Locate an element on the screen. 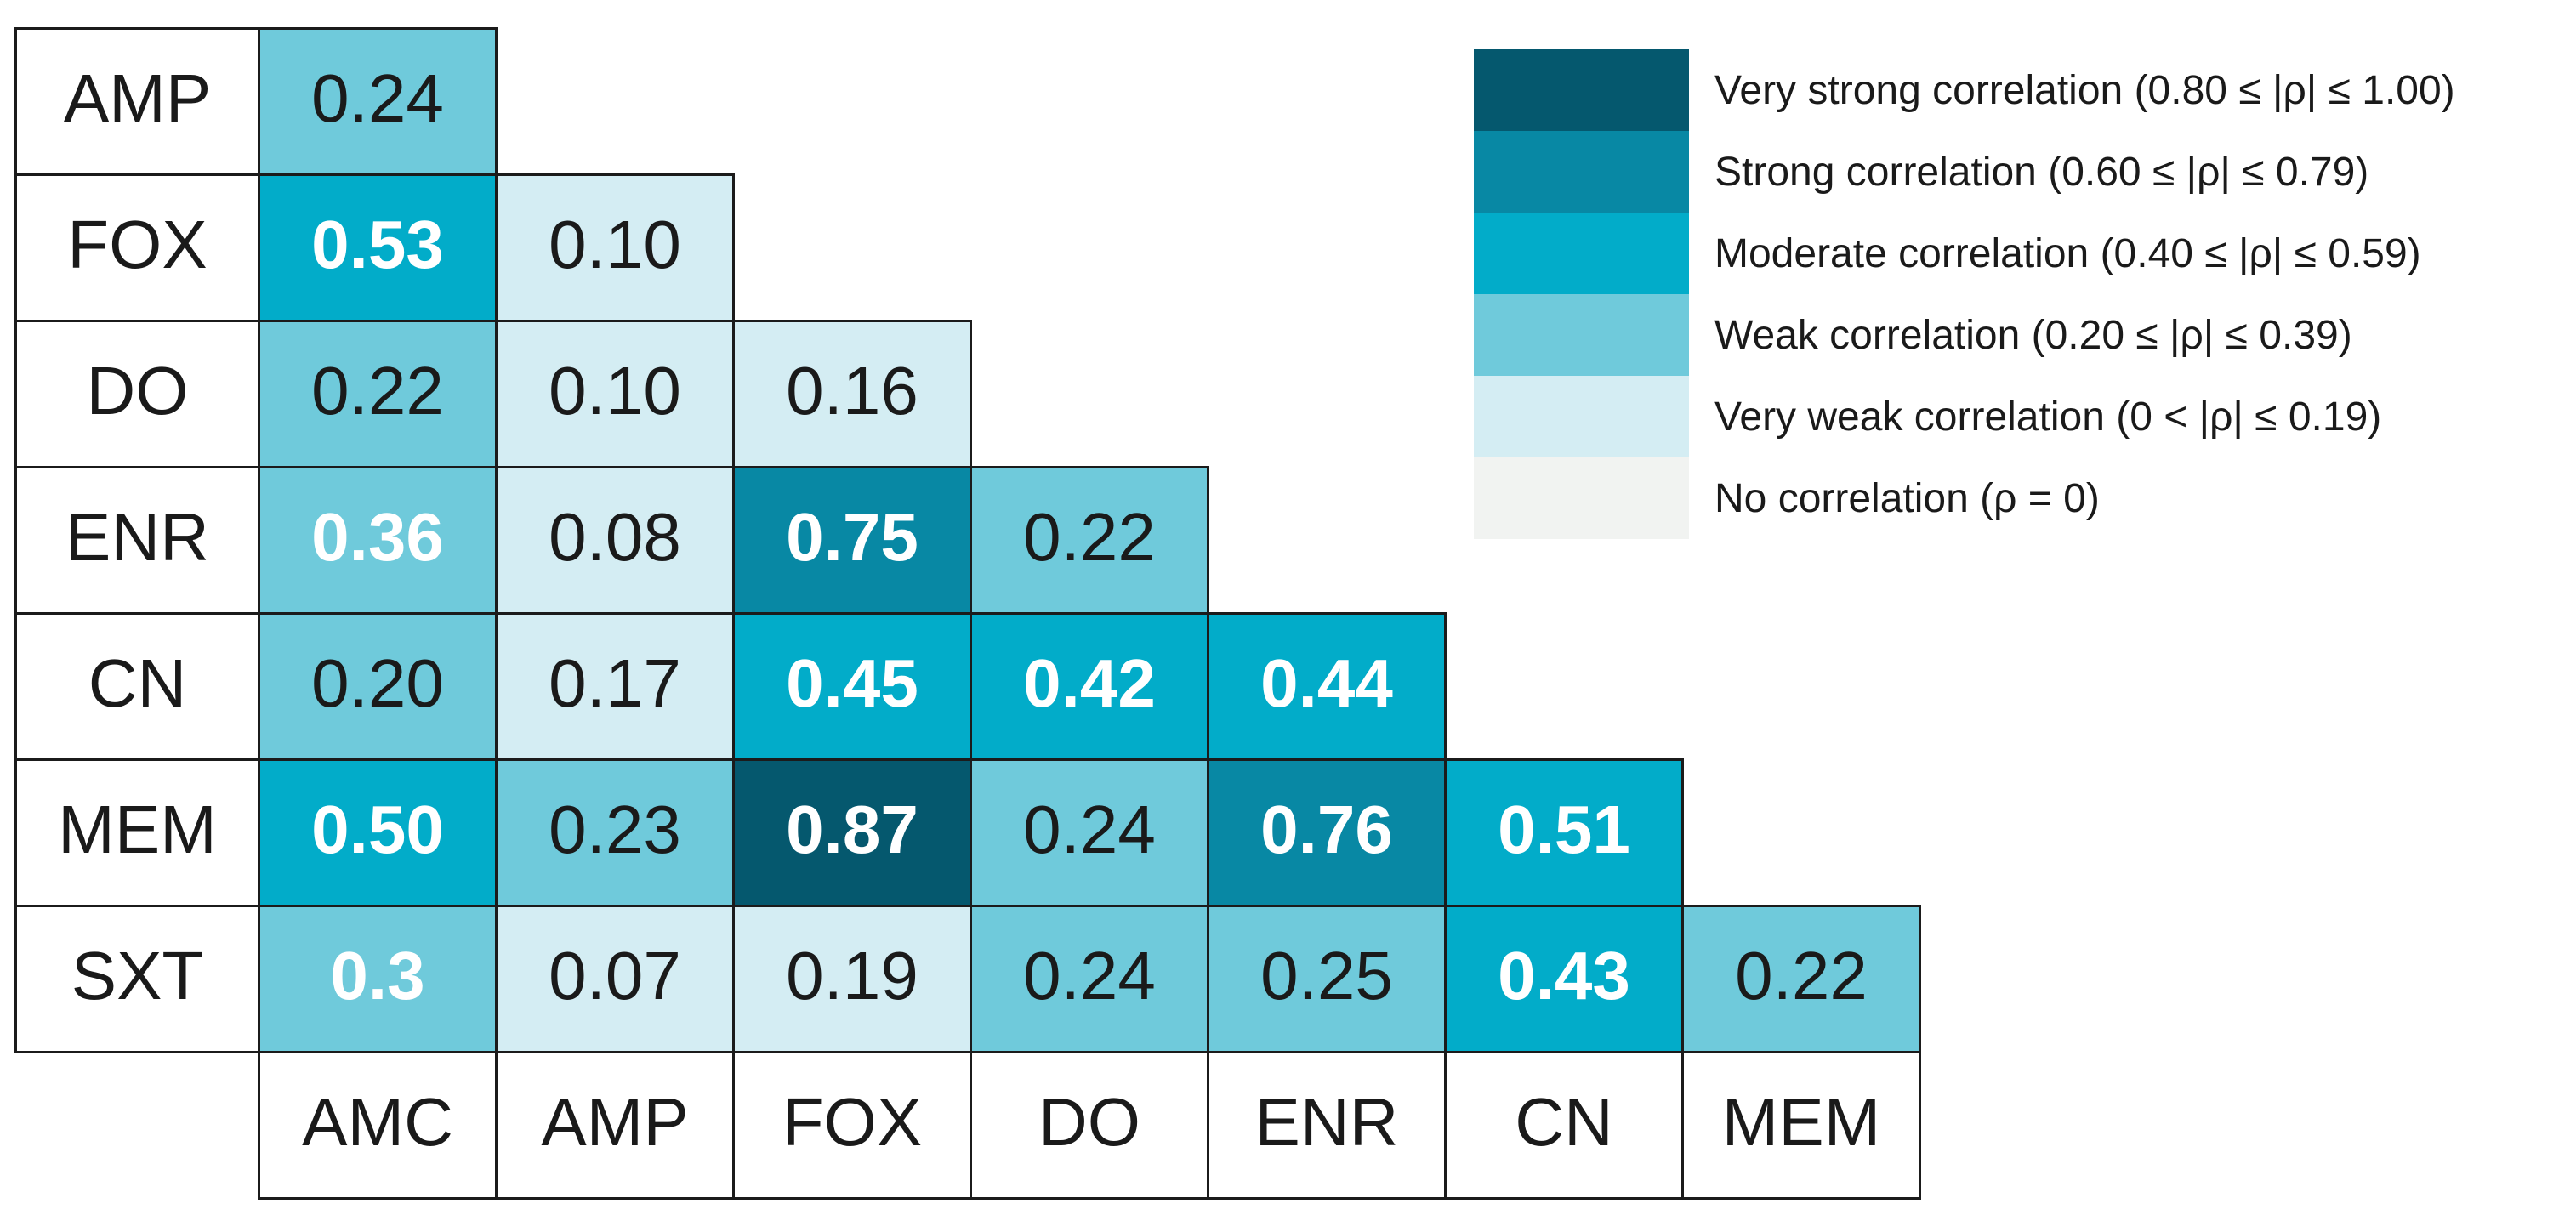 The height and width of the screenshot is (1232, 2576). col-label: AMC is located at coordinates (378, 1125).